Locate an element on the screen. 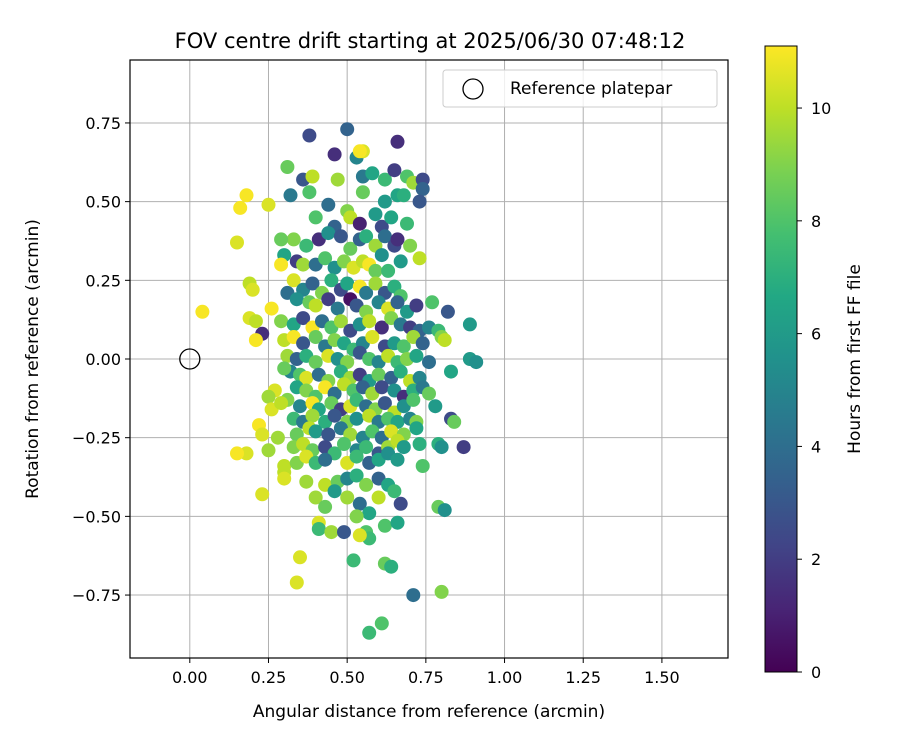 The image size is (900, 750). y-tick-label: 0.75 is located at coordinates (103, 123).